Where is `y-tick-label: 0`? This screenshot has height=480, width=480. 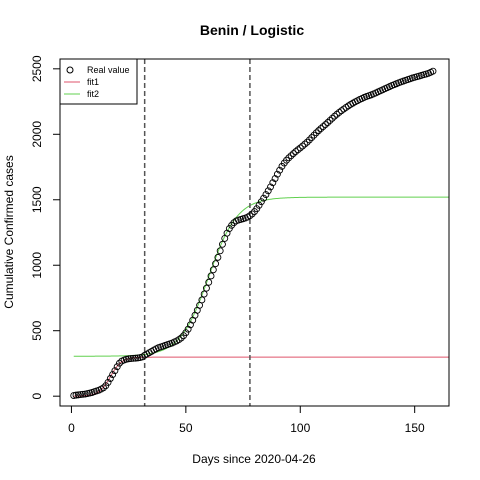 y-tick-label: 0 is located at coordinates (37, 396).